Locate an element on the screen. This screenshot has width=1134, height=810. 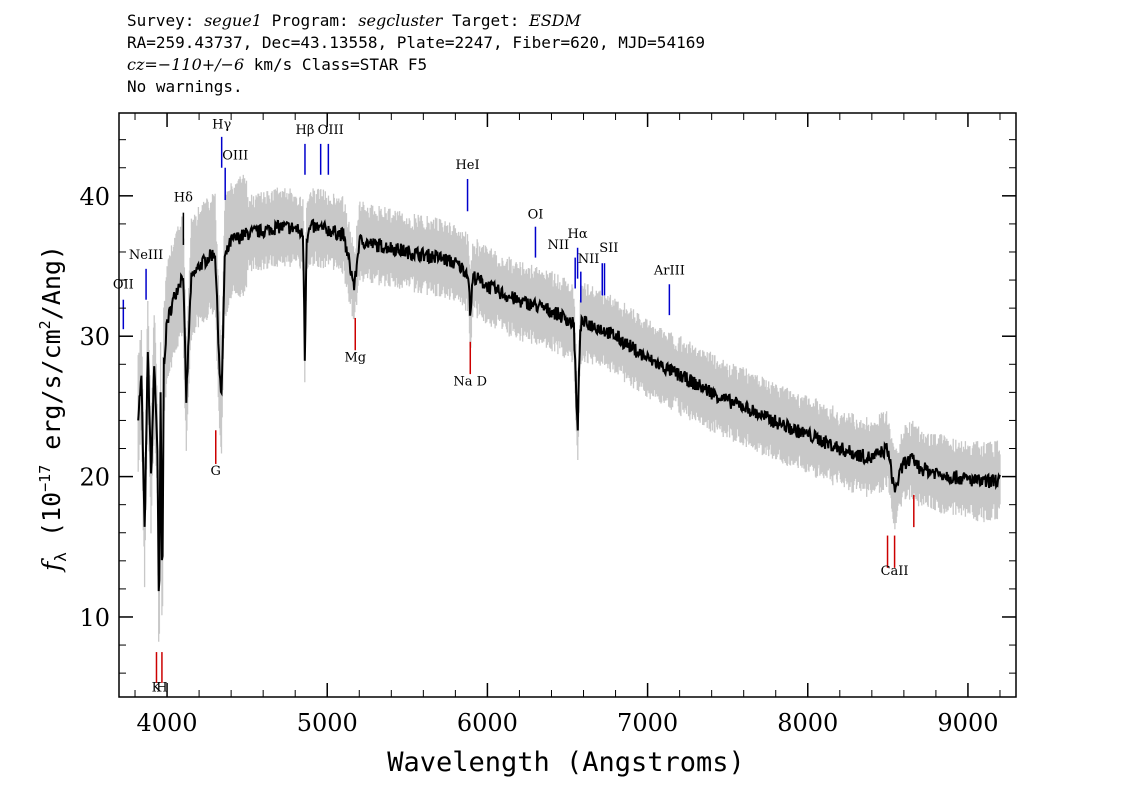
y-tick-label: 20 is located at coordinates (94, 478).